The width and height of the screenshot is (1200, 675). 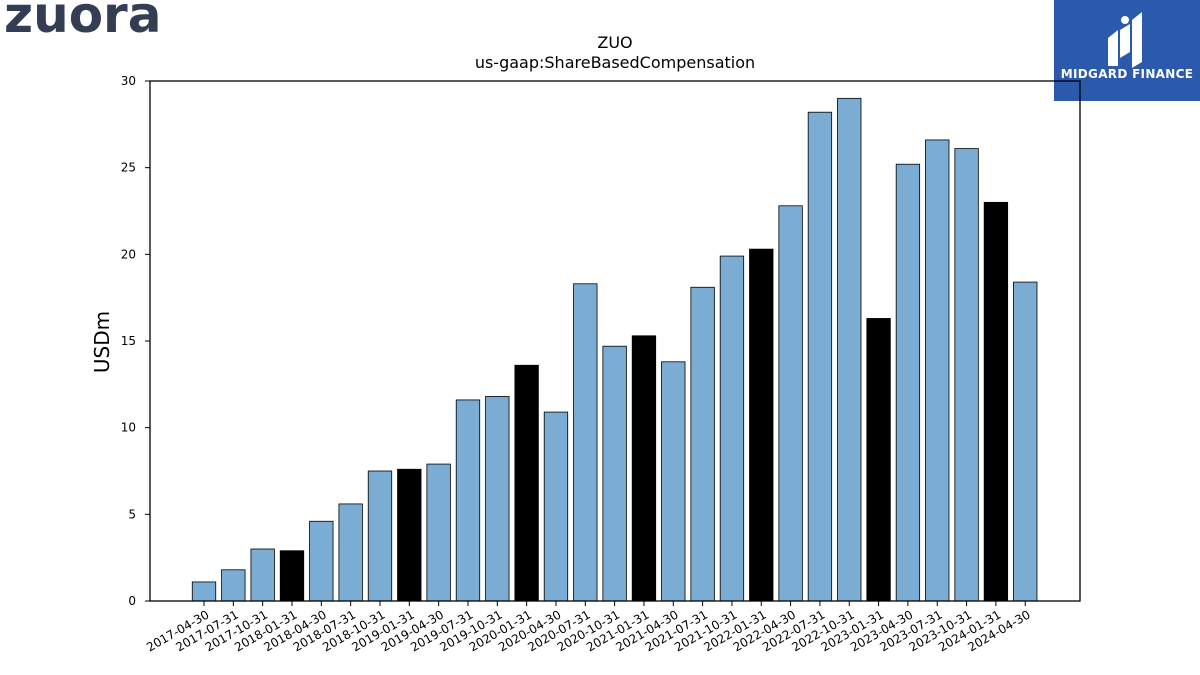 I want to click on y-tick-label: 10, so click(x=128, y=428).